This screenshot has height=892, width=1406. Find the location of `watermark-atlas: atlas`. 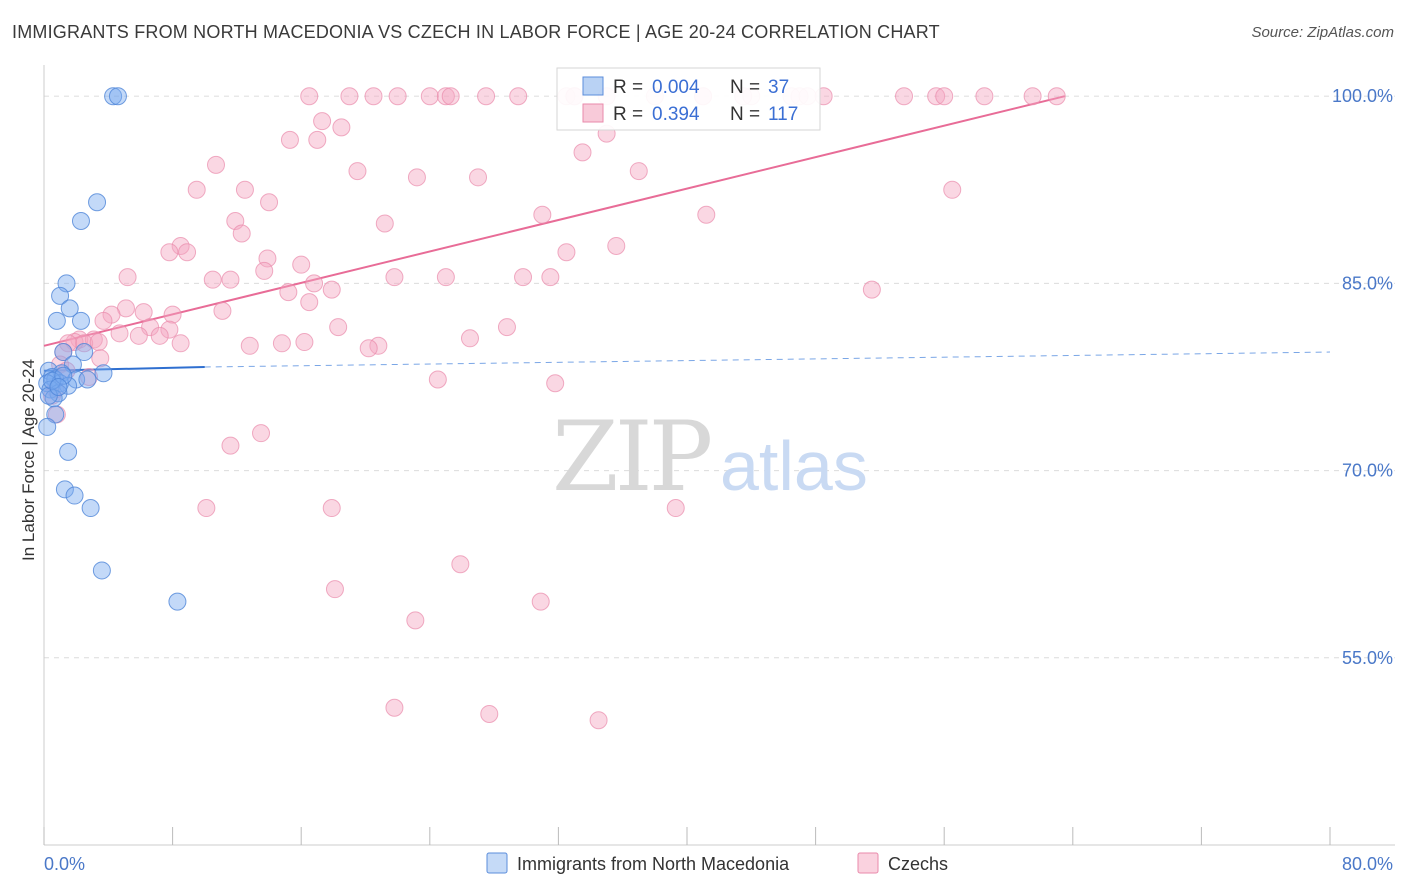

watermark-atlas: atlas is located at coordinates (794, 466).